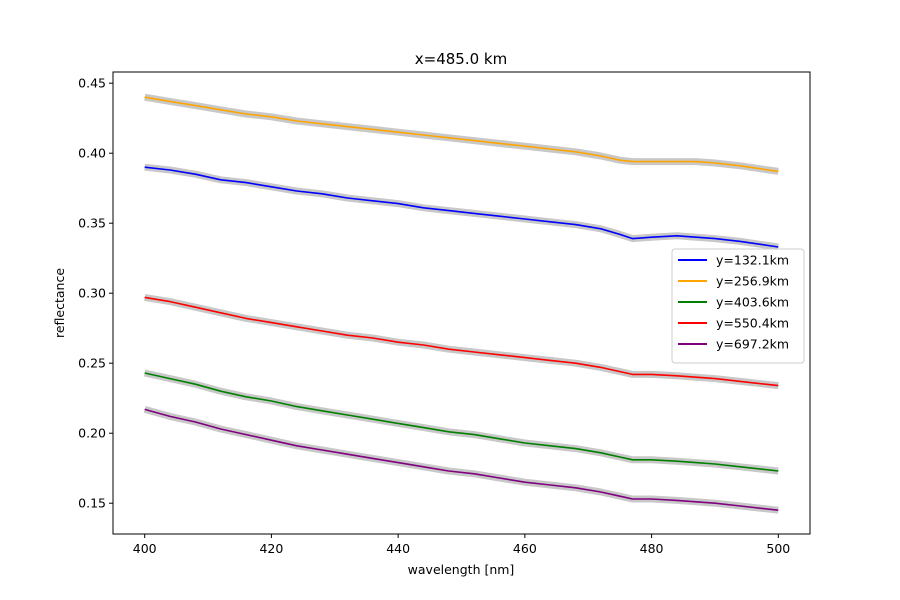 The width and height of the screenshot is (900, 600). What do you see at coordinates (752, 281) in the screenshot?
I see `legend-label-1: y=256.9km` at bounding box center [752, 281].